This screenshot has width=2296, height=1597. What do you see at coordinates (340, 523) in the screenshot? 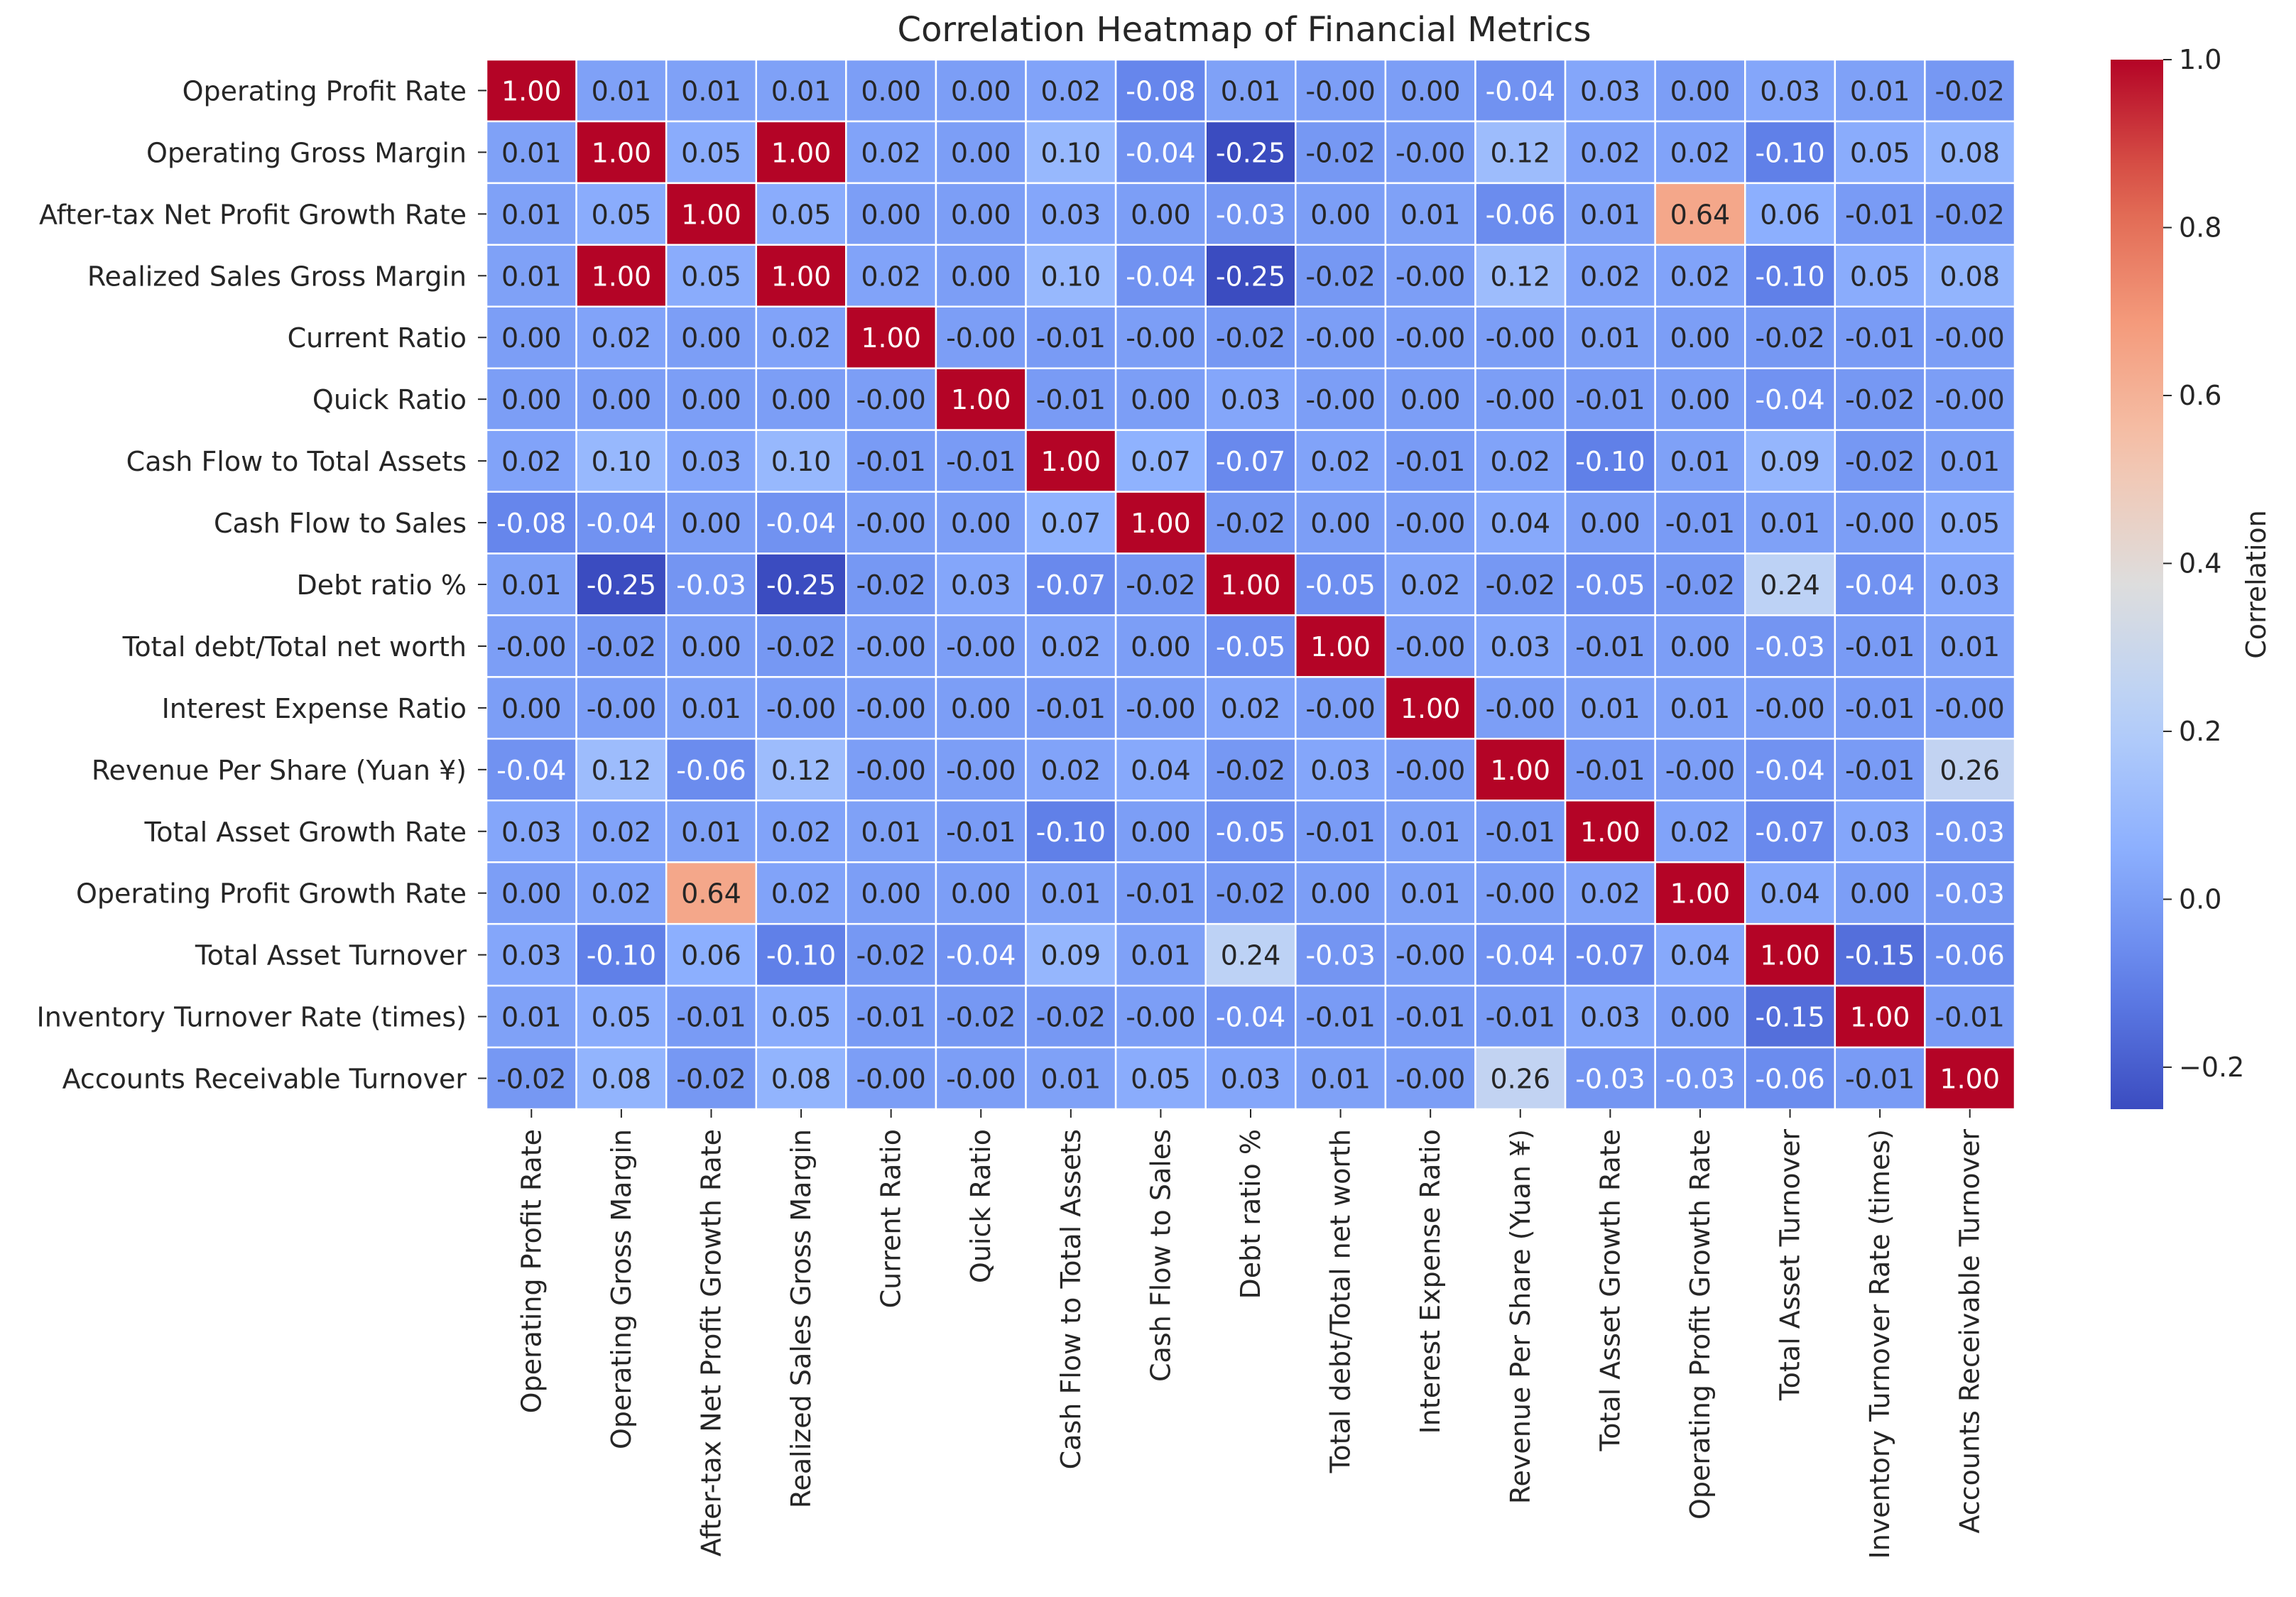
I see `y-tick-label: Cash Flow to Sales` at bounding box center [340, 523].